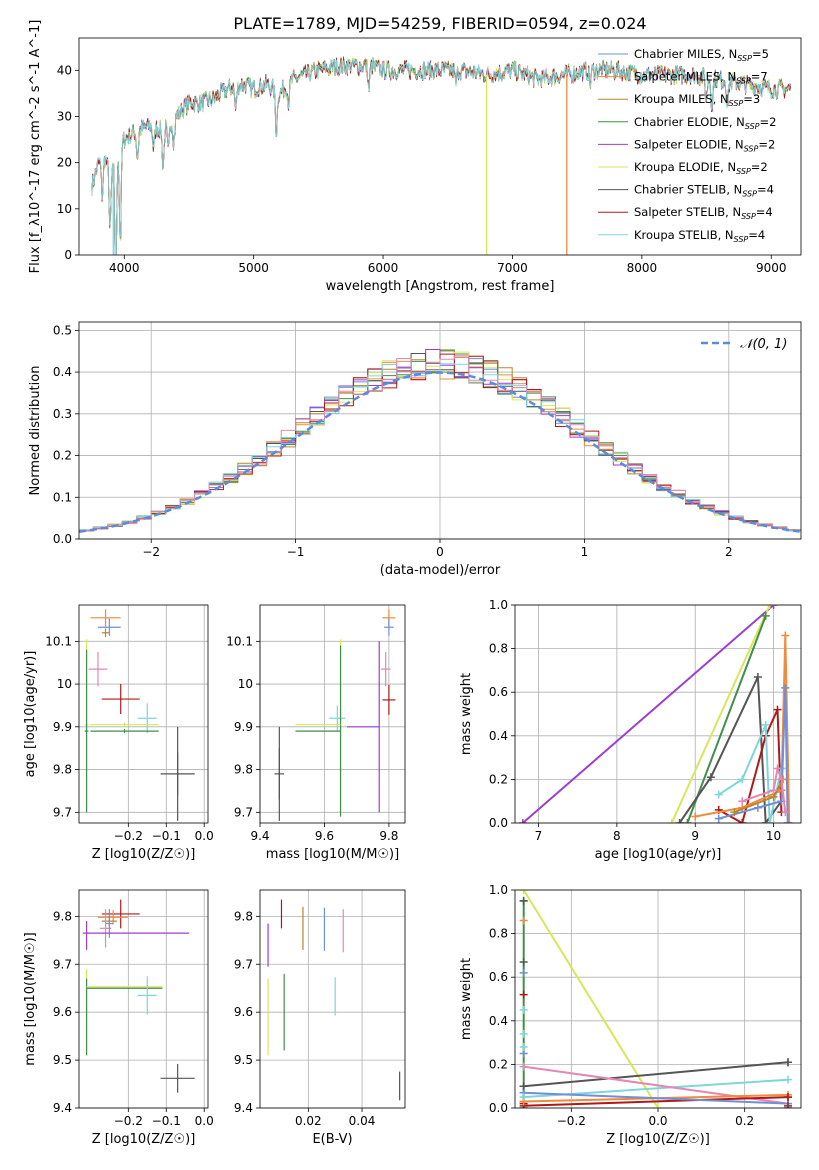 This screenshot has height=1170, width=819. What do you see at coordinates (64, 70) in the screenshot?
I see `y-tick-label: 40` at bounding box center [64, 70].